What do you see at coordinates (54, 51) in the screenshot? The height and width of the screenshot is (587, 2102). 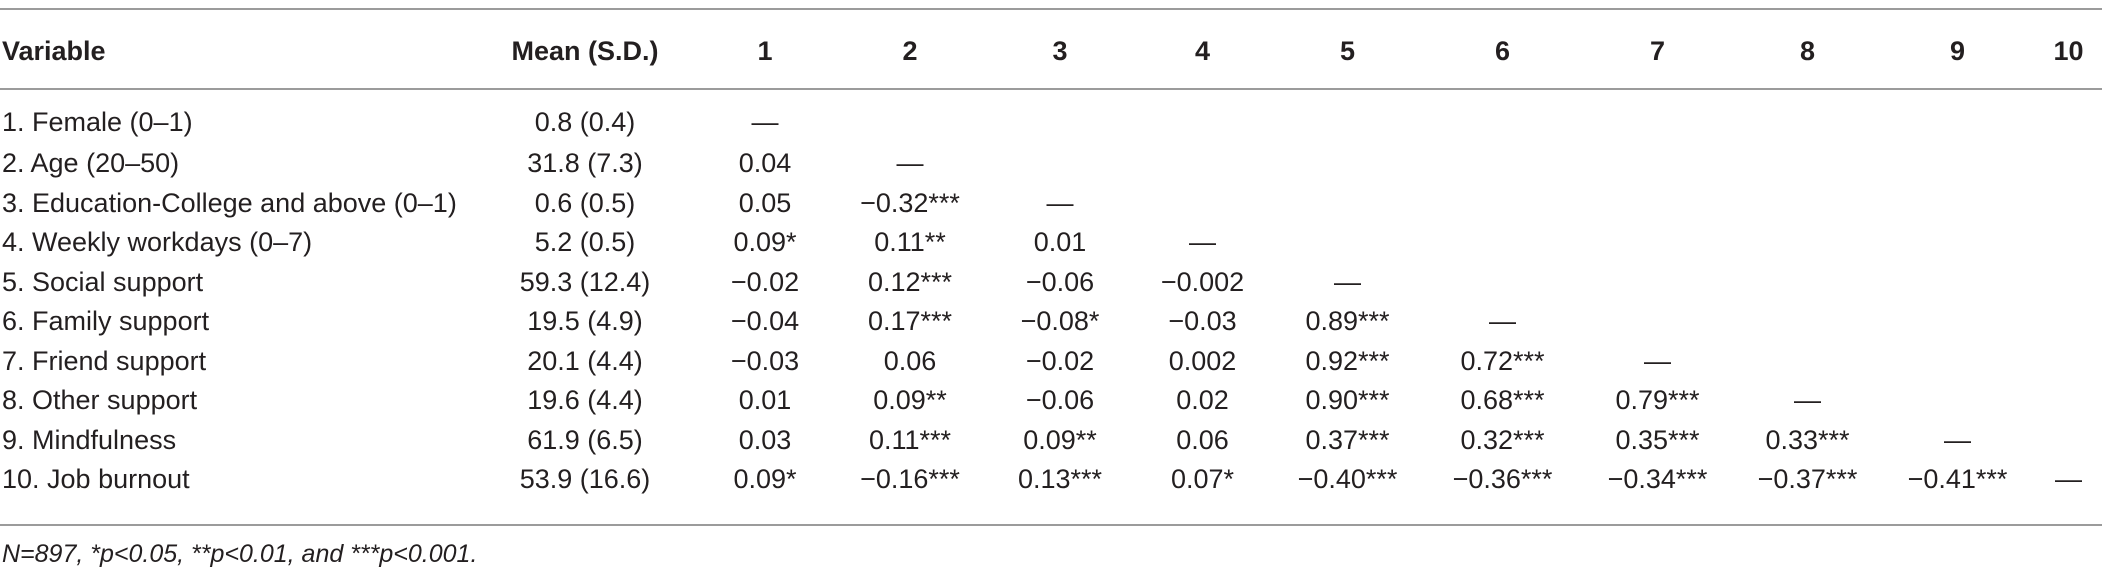 I see `header-variable: Variable` at bounding box center [54, 51].